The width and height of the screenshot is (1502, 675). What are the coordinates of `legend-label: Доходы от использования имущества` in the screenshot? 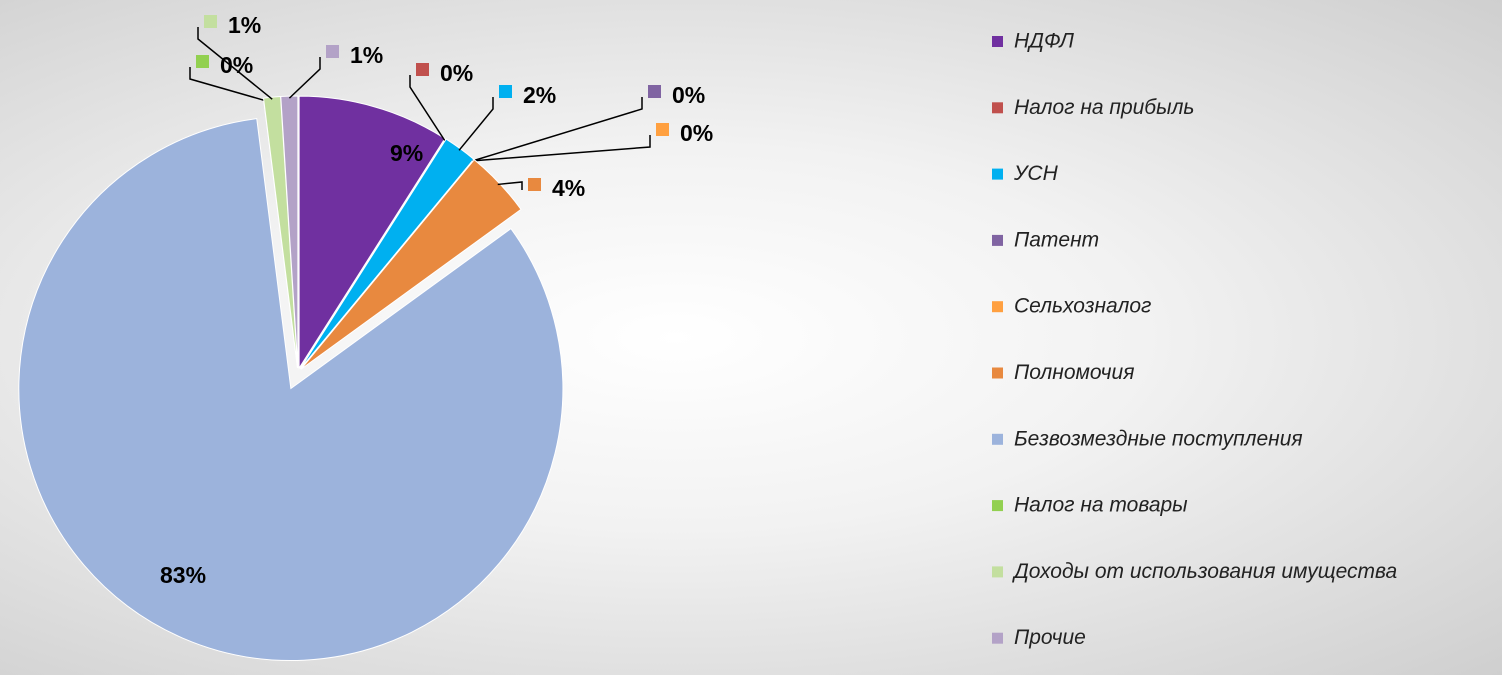 It's located at (1204, 571).